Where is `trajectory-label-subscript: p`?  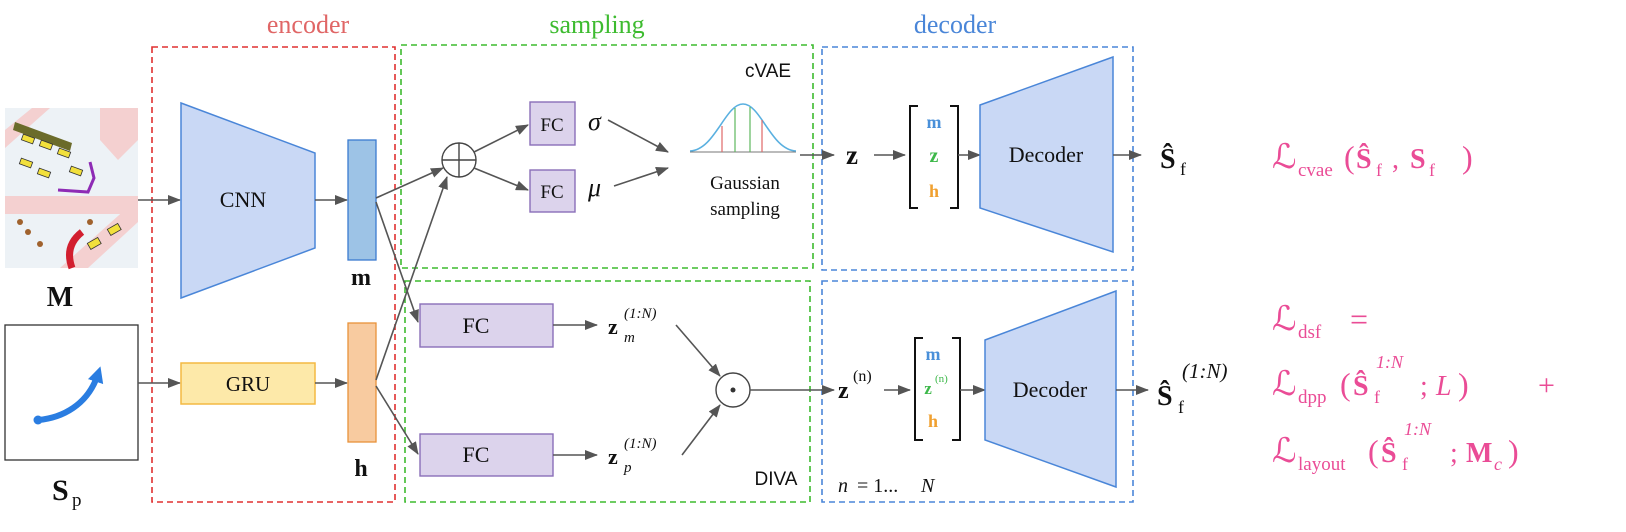
trajectory-label-subscript: p is located at coordinates (77, 500).